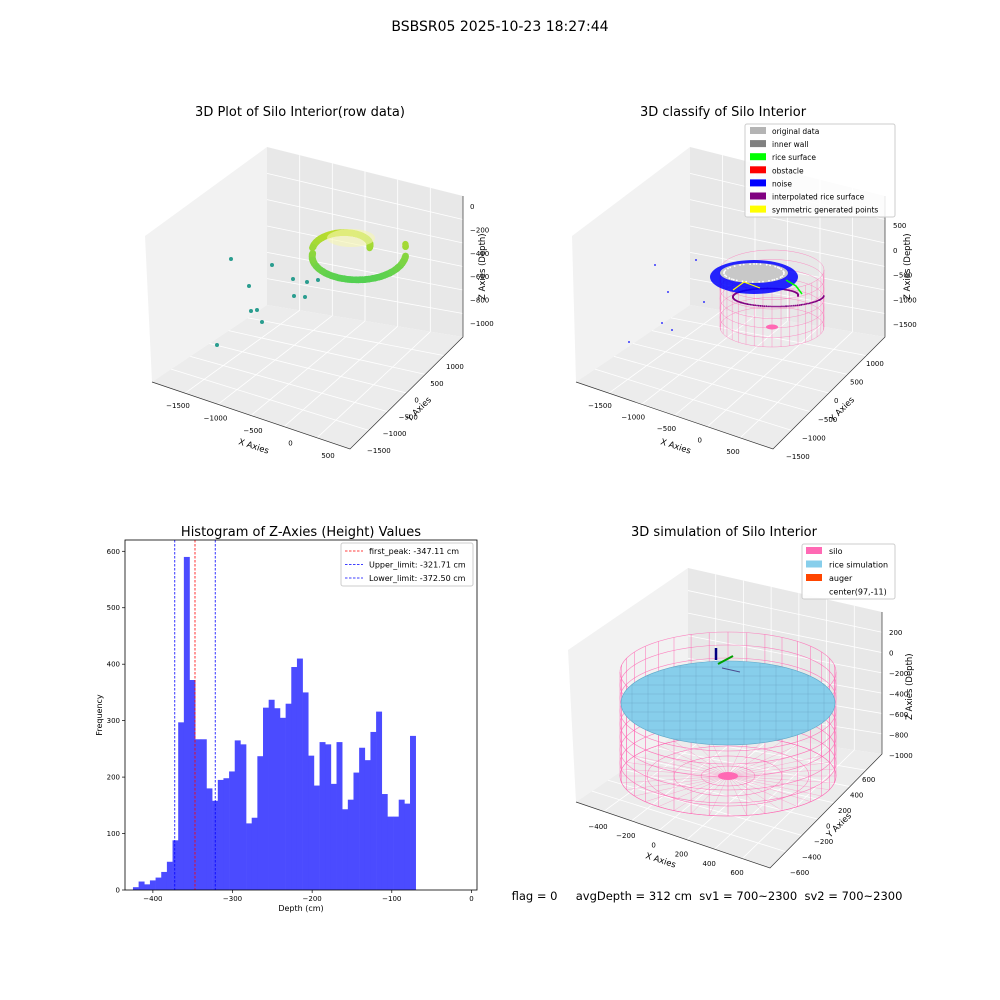 The width and height of the screenshot is (1000, 1000). I want to click on silo-floor-ring, so click(728, 776).